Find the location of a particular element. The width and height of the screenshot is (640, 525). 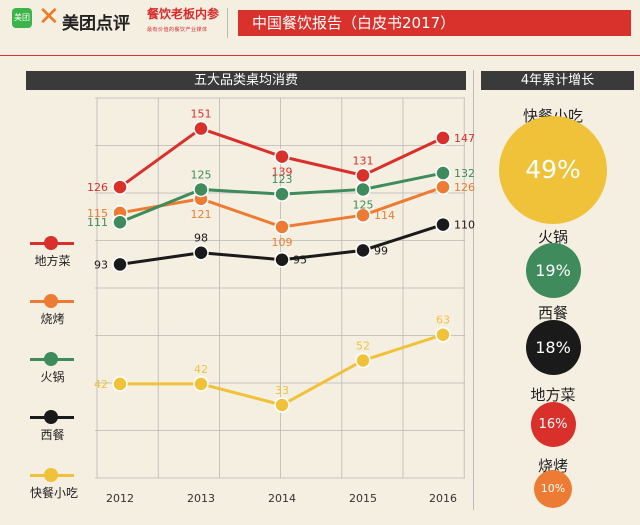

data-label: 33 is located at coordinates (282, 390).